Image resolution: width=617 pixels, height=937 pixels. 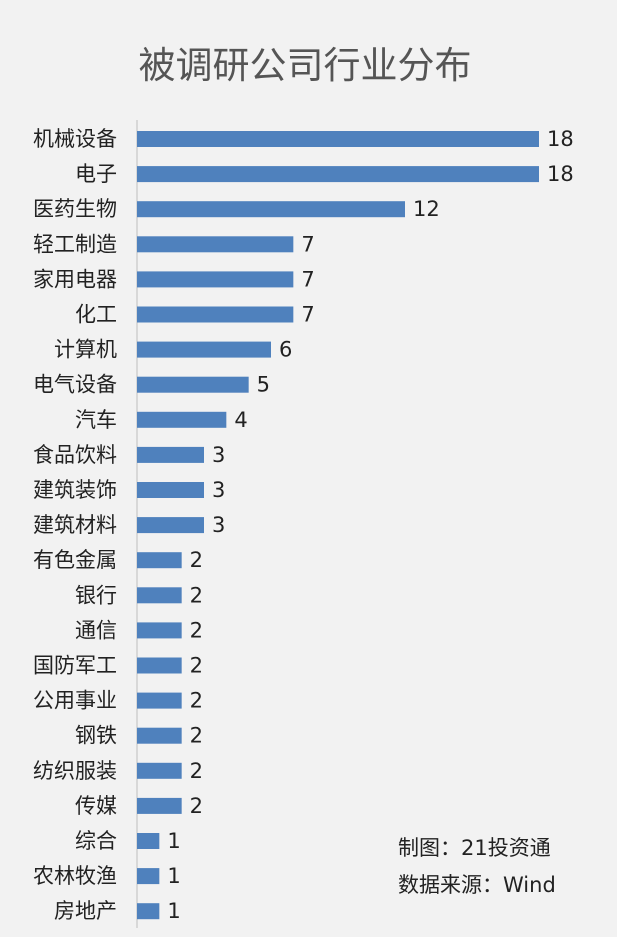 What do you see at coordinates (240, 420) in the screenshot?
I see `bar-value-label: 4` at bounding box center [240, 420].